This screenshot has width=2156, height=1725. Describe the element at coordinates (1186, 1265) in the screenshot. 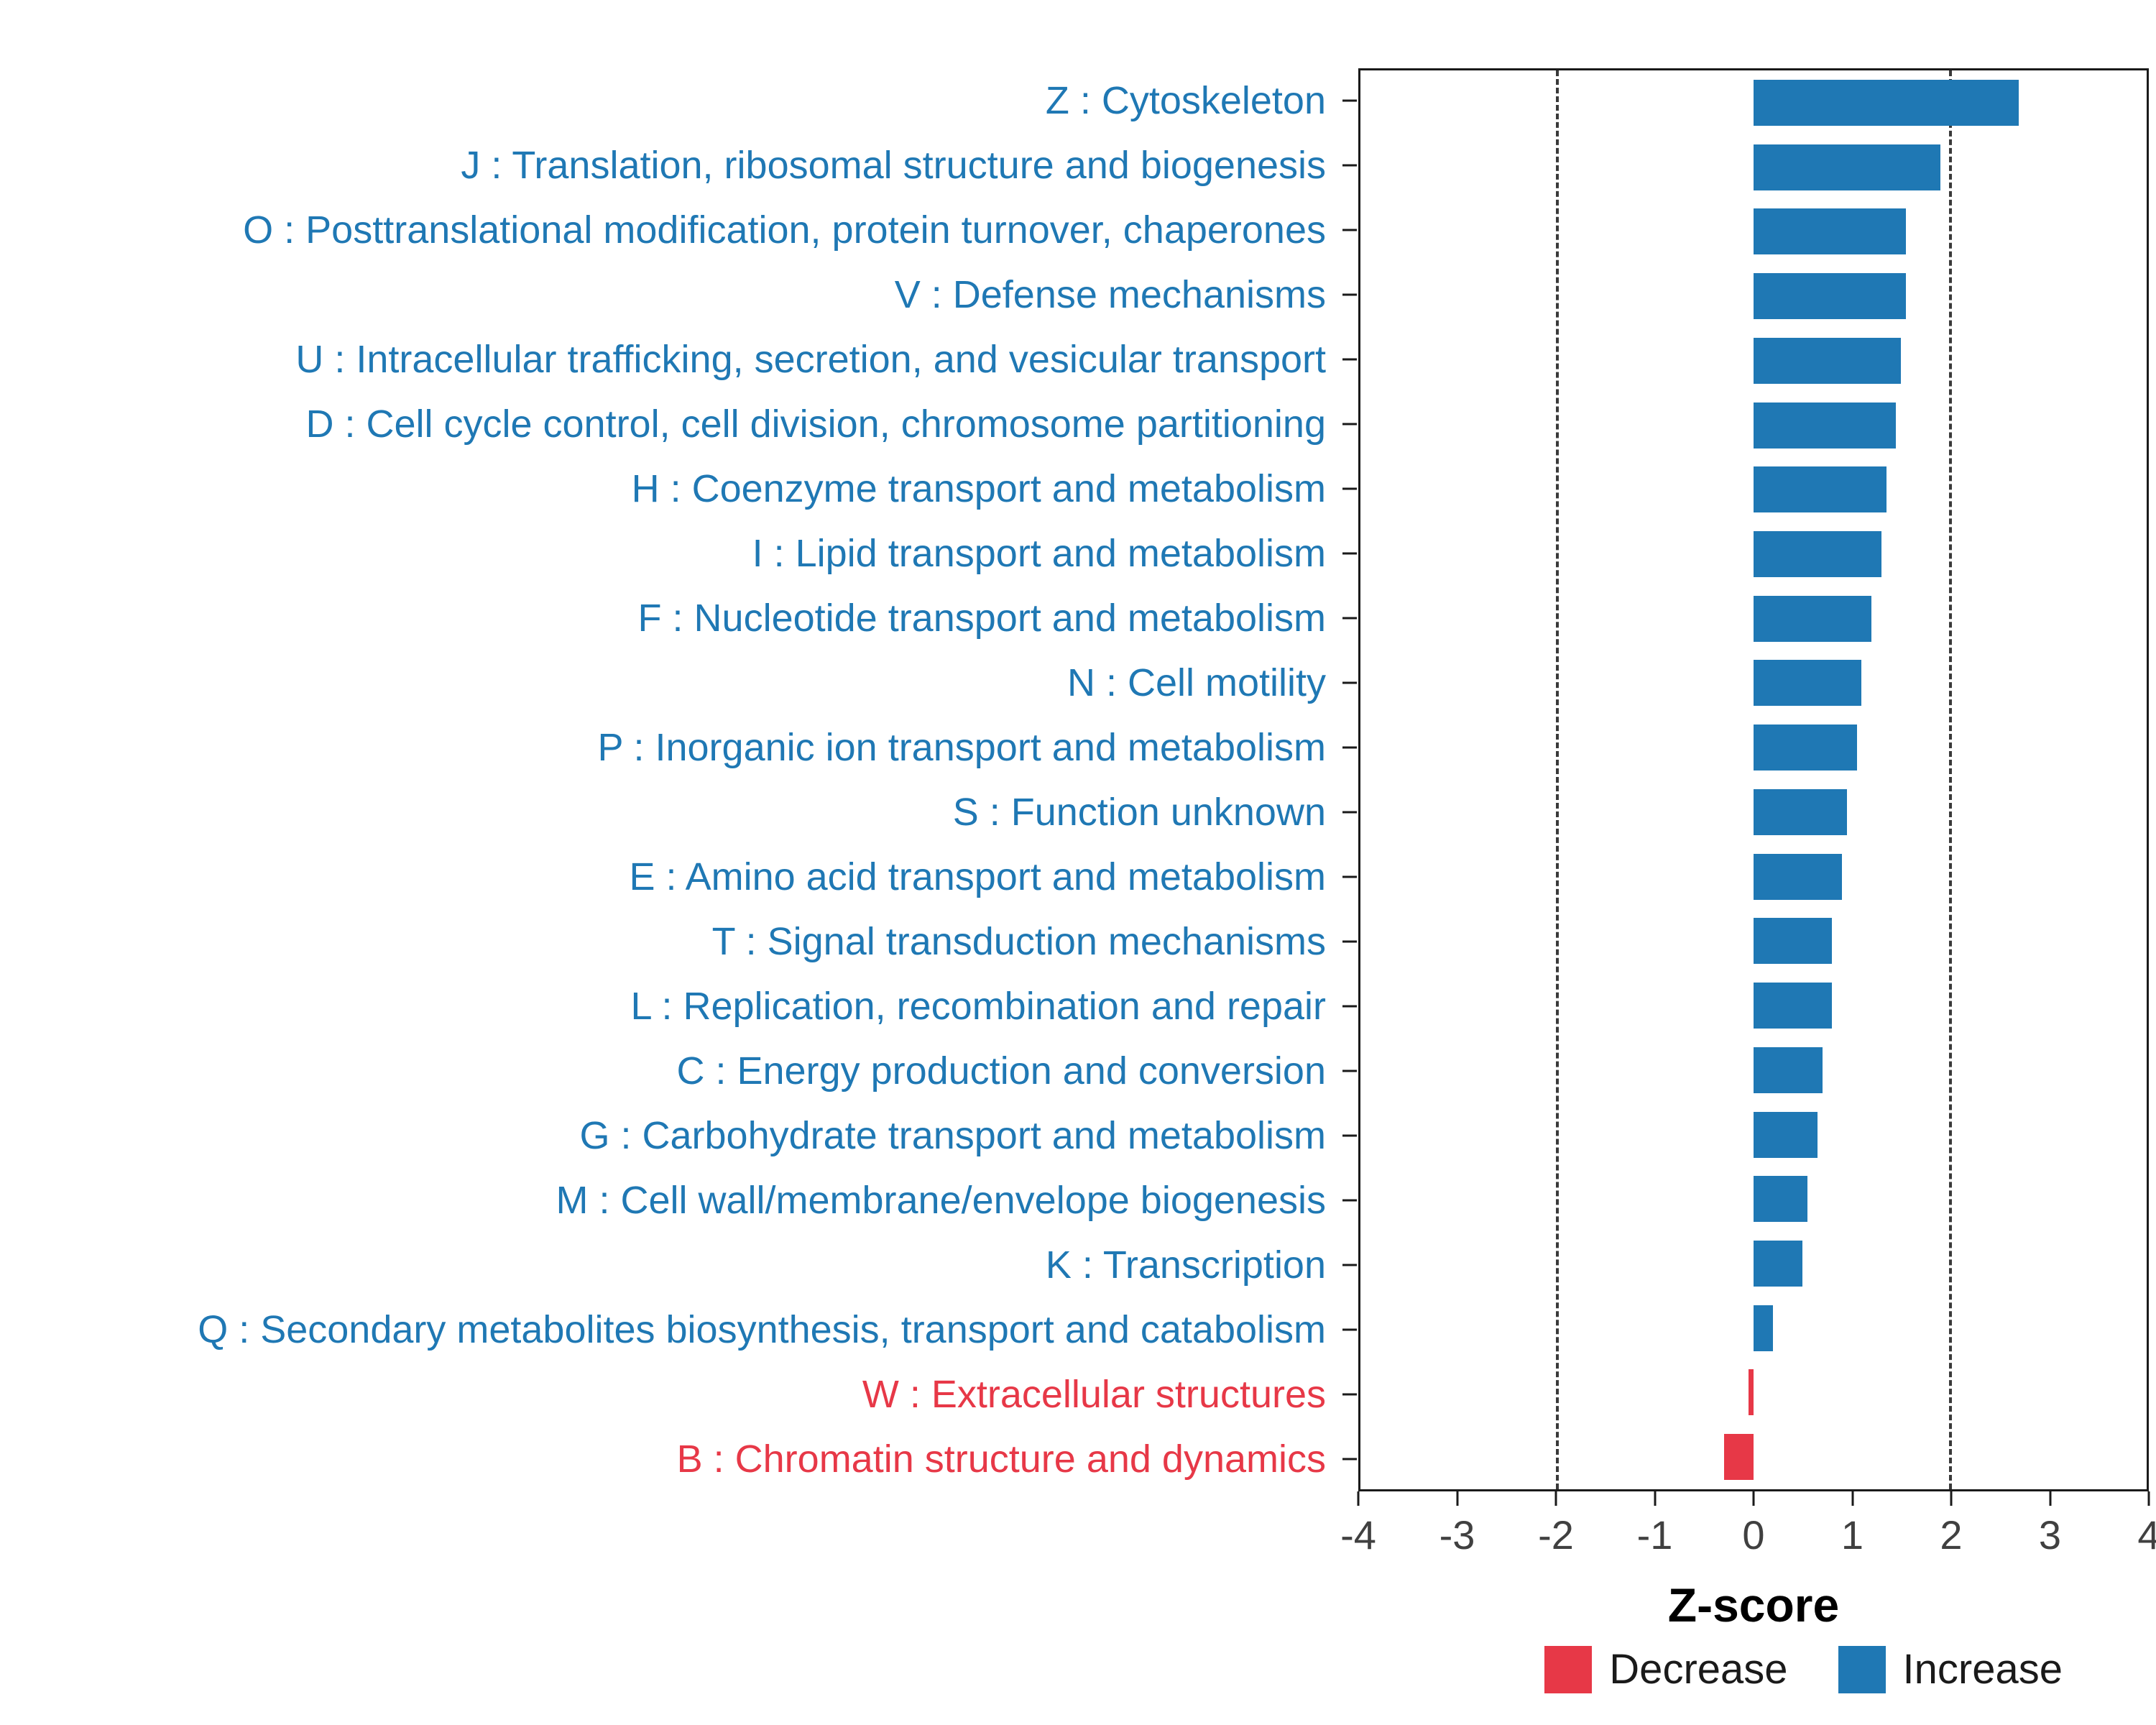

I see `category-label: K : Transcription` at that location.